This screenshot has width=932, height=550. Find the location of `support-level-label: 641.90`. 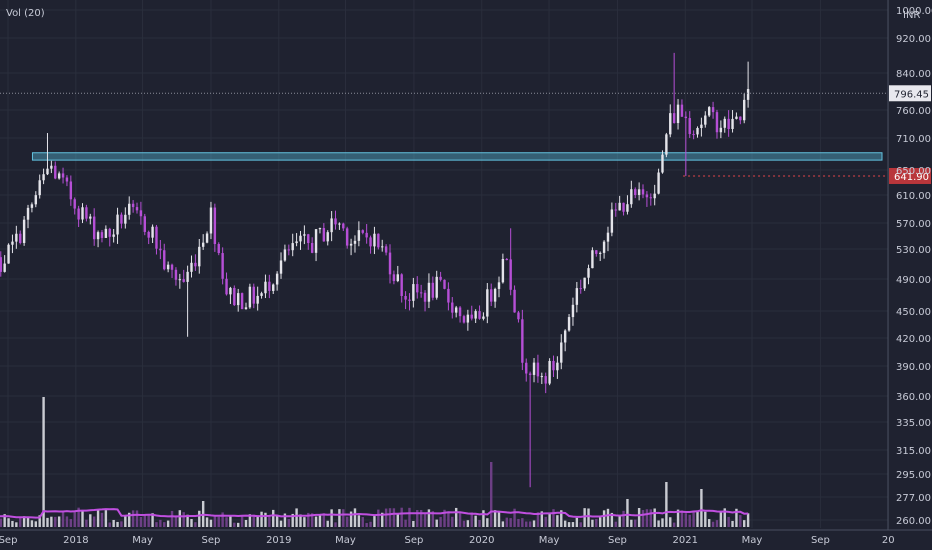

support-level-label: 641.90 is located at coordinates (911, 177).